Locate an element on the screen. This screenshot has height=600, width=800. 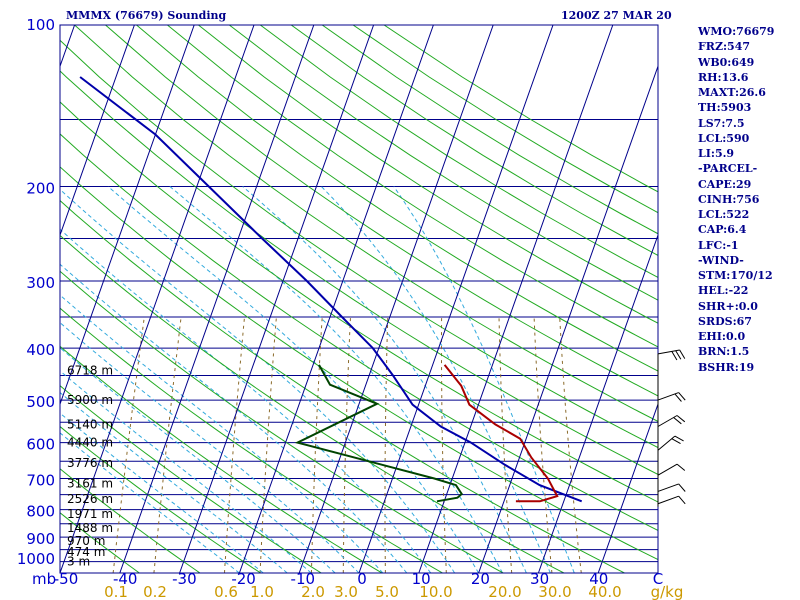
index-line: LS7:7.5 is located at coordinates (721, 123).